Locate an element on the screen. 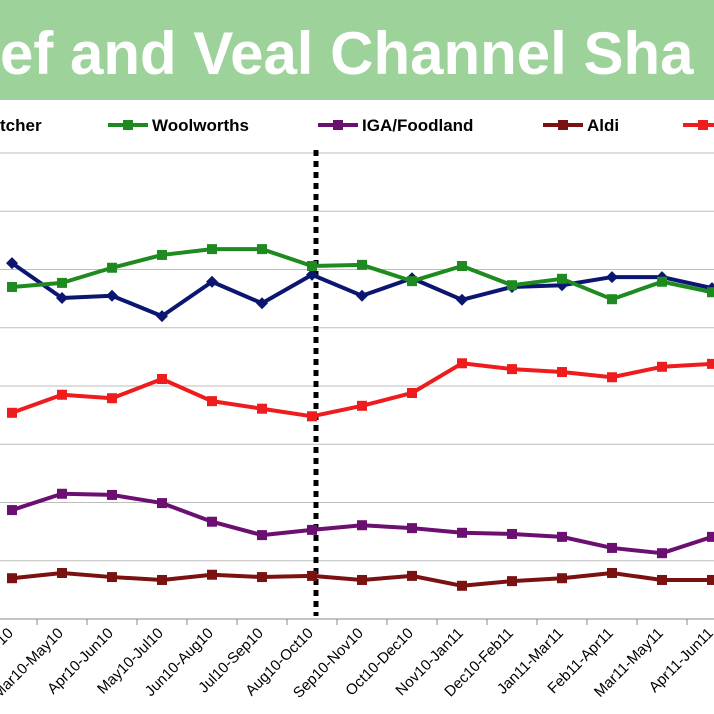 This screenshot has height=714, width=714. x-tick-label: r10 is located at coordinates (8, 638).